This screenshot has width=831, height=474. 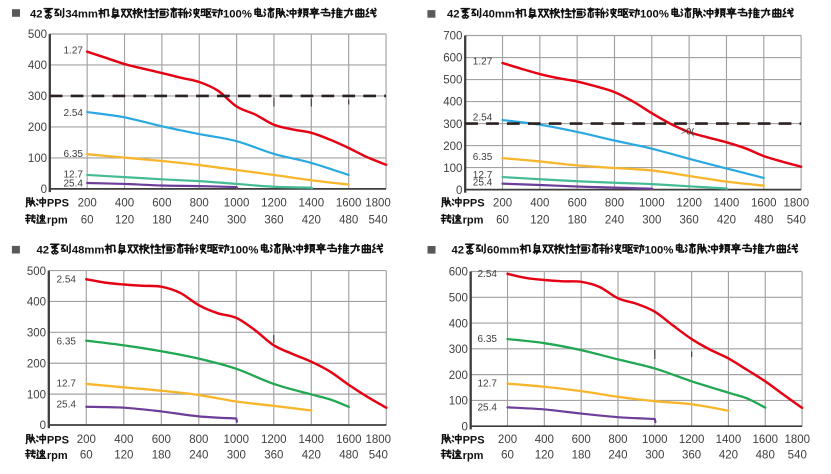 What do you see at coordinates (452, 37) in the screenshot?
I see `svg-text: 700` at bounding box center [452, 37].